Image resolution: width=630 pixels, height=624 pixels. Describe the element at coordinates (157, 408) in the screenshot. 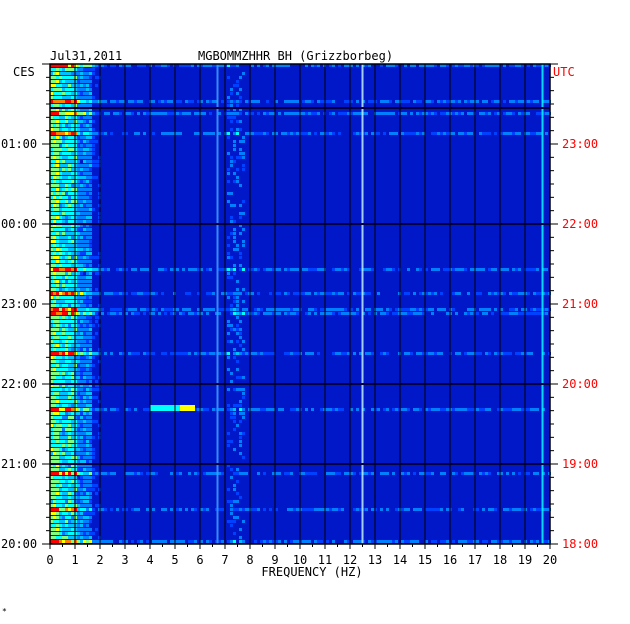

I see `event-cell` at that location.